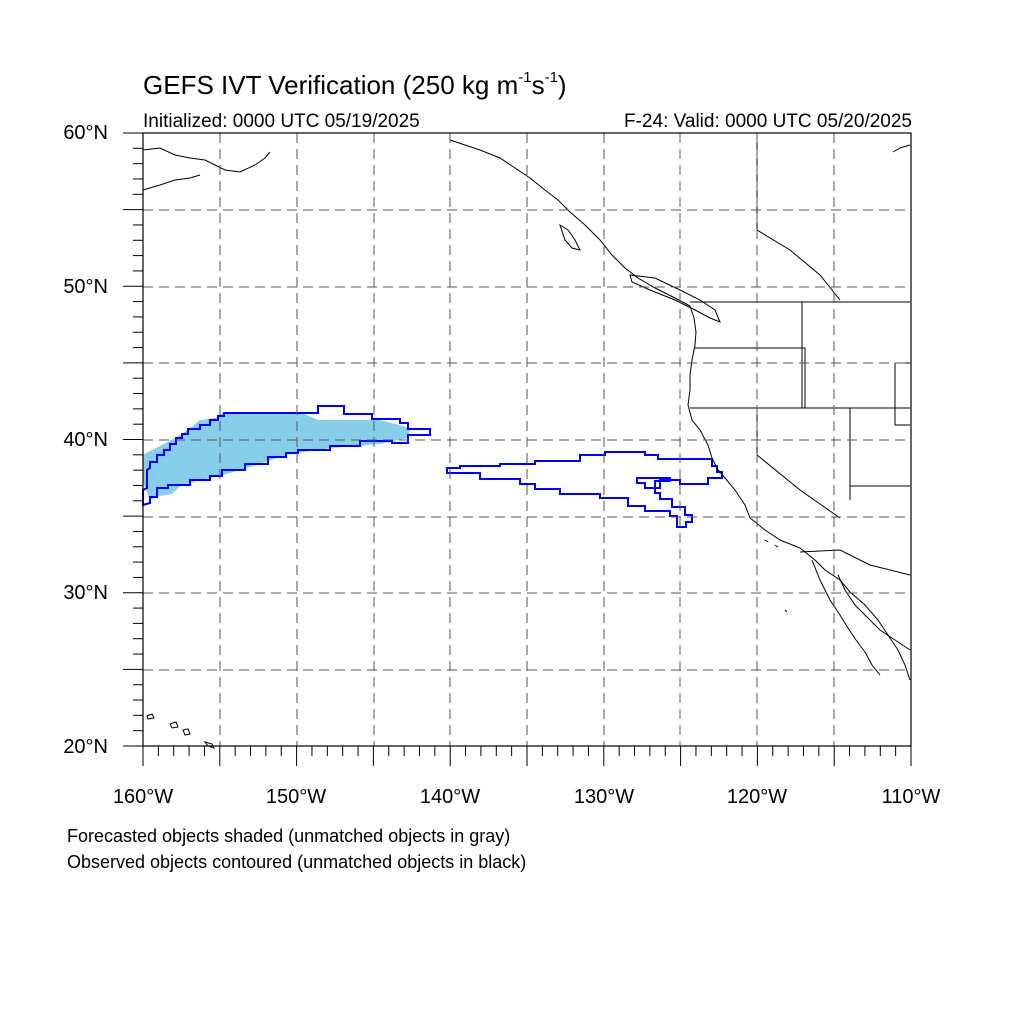  I want to click on border-mexico, so click(855, 562).